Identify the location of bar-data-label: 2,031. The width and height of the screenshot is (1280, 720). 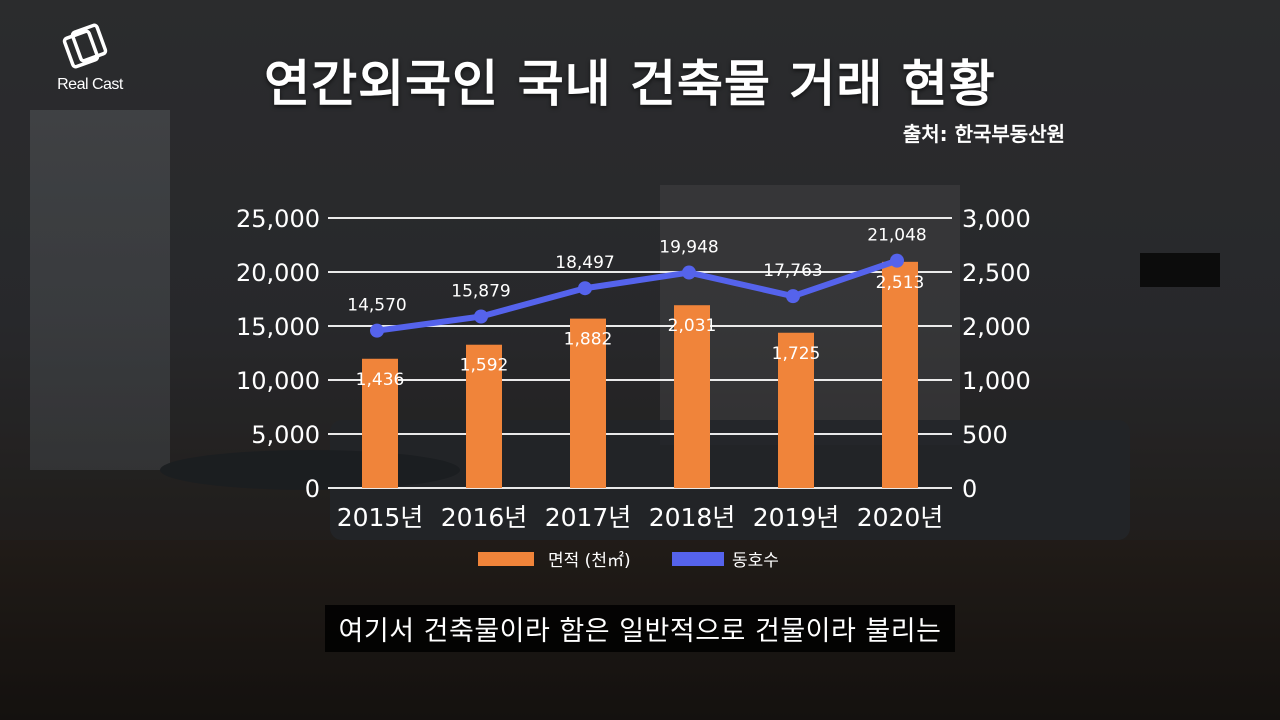
(692, 326).